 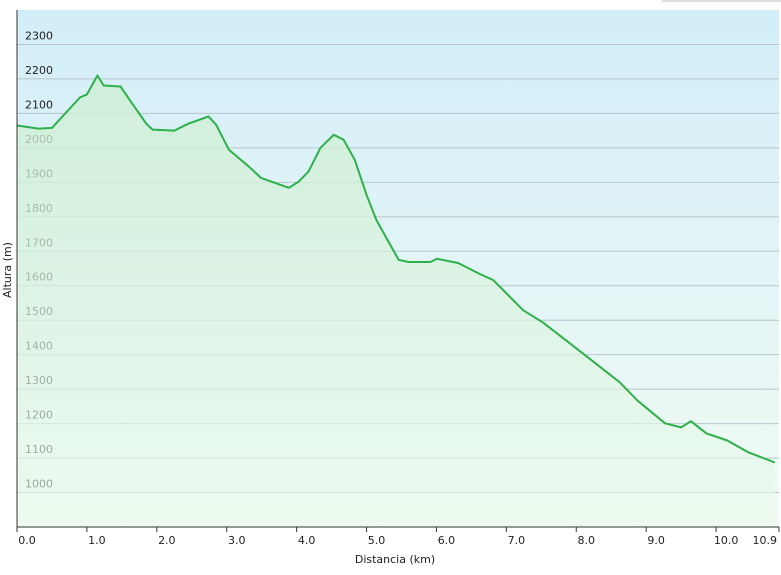 What do you see at coordinates (27, 540) in the screenshot?
I see `x-tick-label: 0.0` at bounding box center [27, 540].